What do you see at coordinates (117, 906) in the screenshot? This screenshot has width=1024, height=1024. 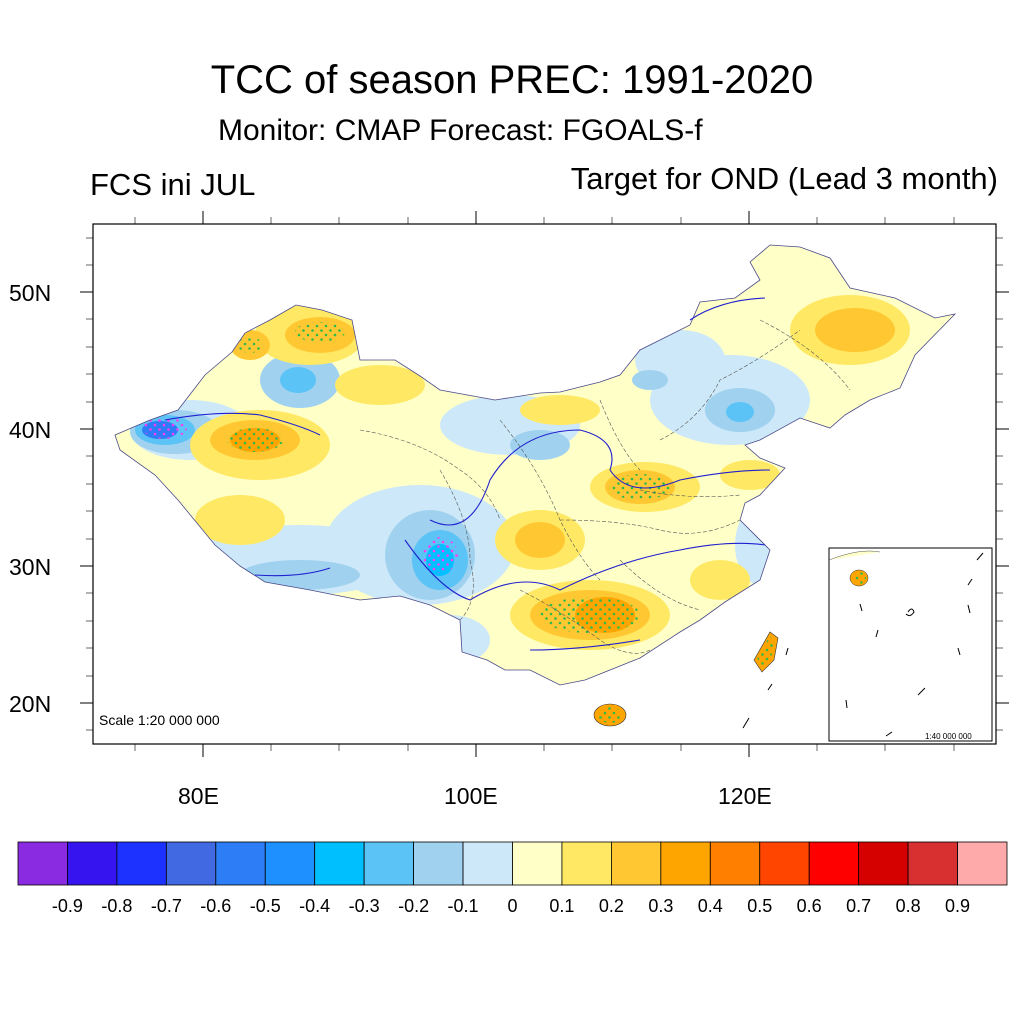 I see `colorbar-label: -0.8` at bounding box center [117, 906].